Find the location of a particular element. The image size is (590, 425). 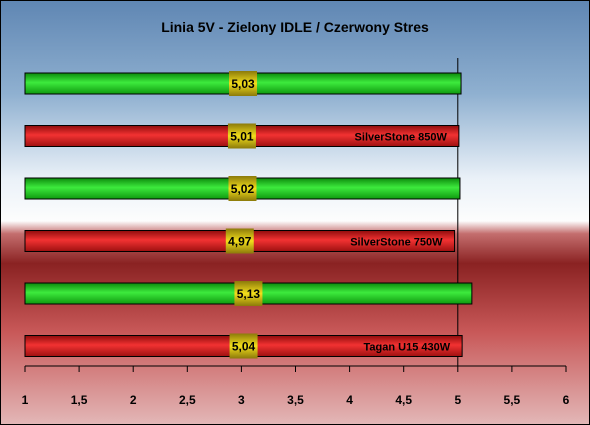

x-tick-label: 4 is located at coordinates (349, 400).